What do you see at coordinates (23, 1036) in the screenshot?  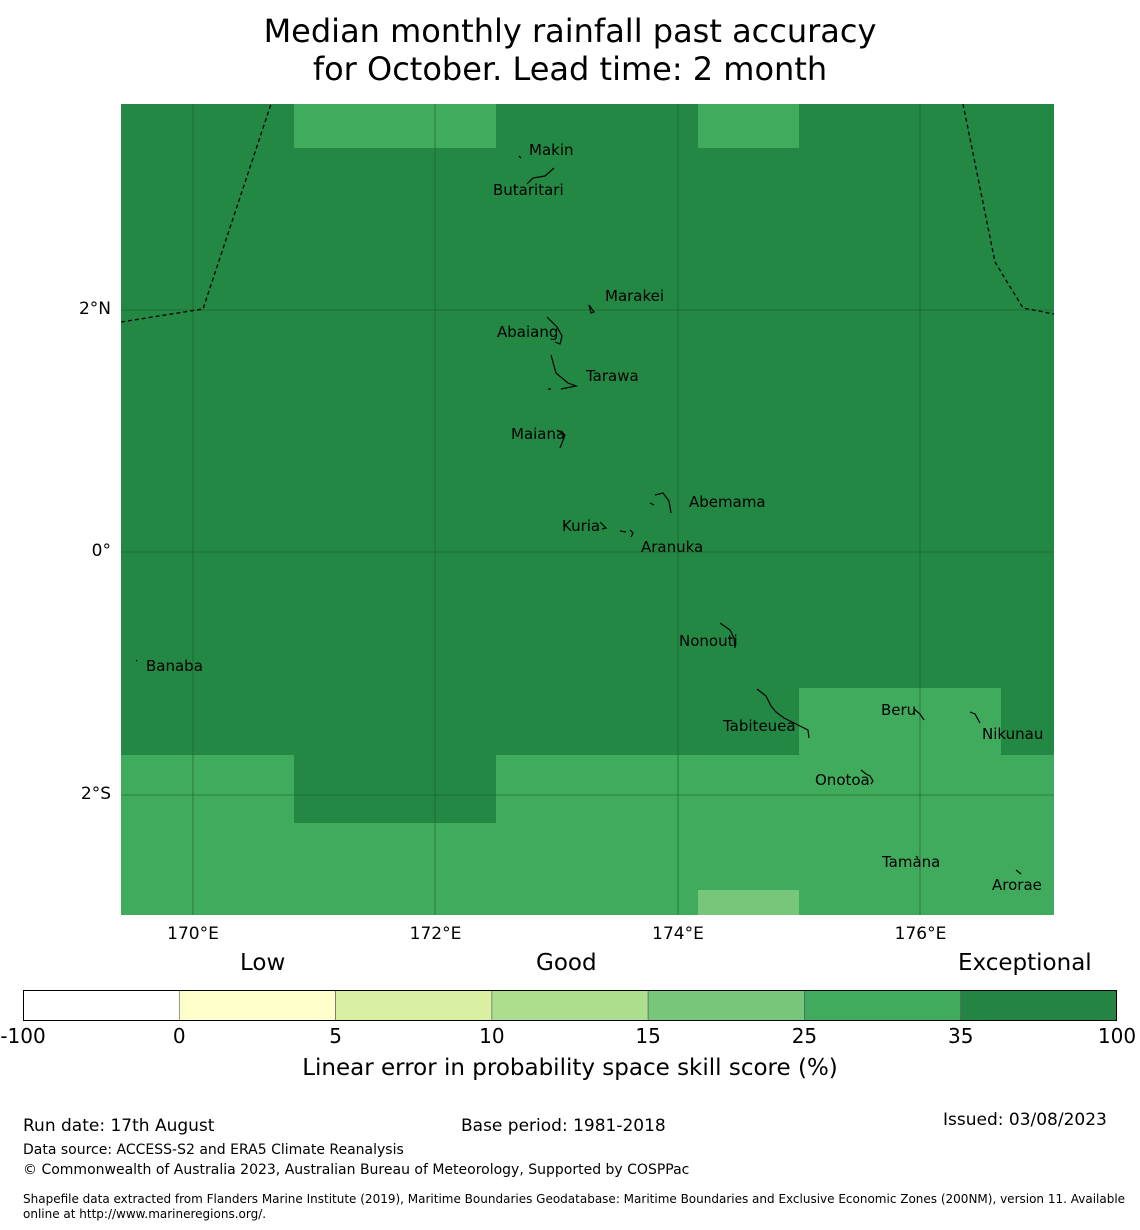 I see `colorbar-tick-label: -100` at bounding box center [23, 1036].